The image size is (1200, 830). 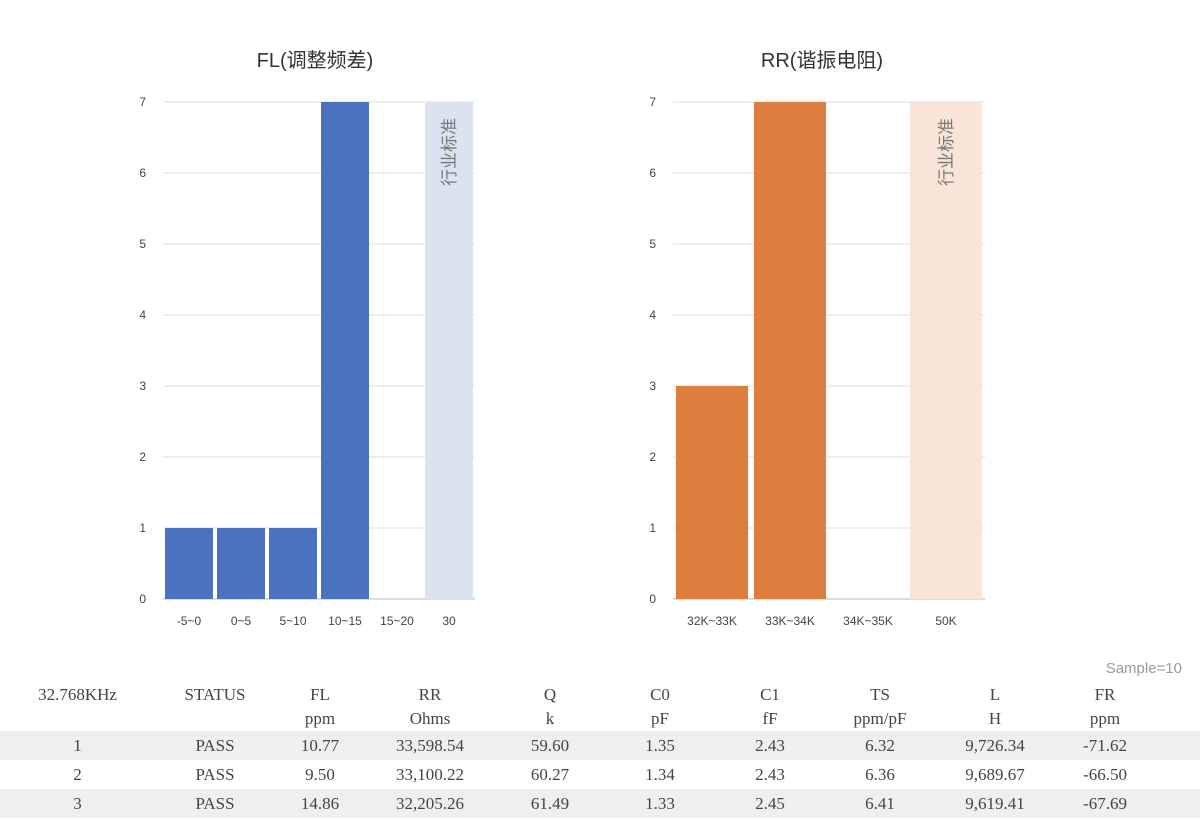 What do you see at coordinates (660, 803) in the screenshot?
I see `table-cell: 1.33` at bounding box center [660, 803].